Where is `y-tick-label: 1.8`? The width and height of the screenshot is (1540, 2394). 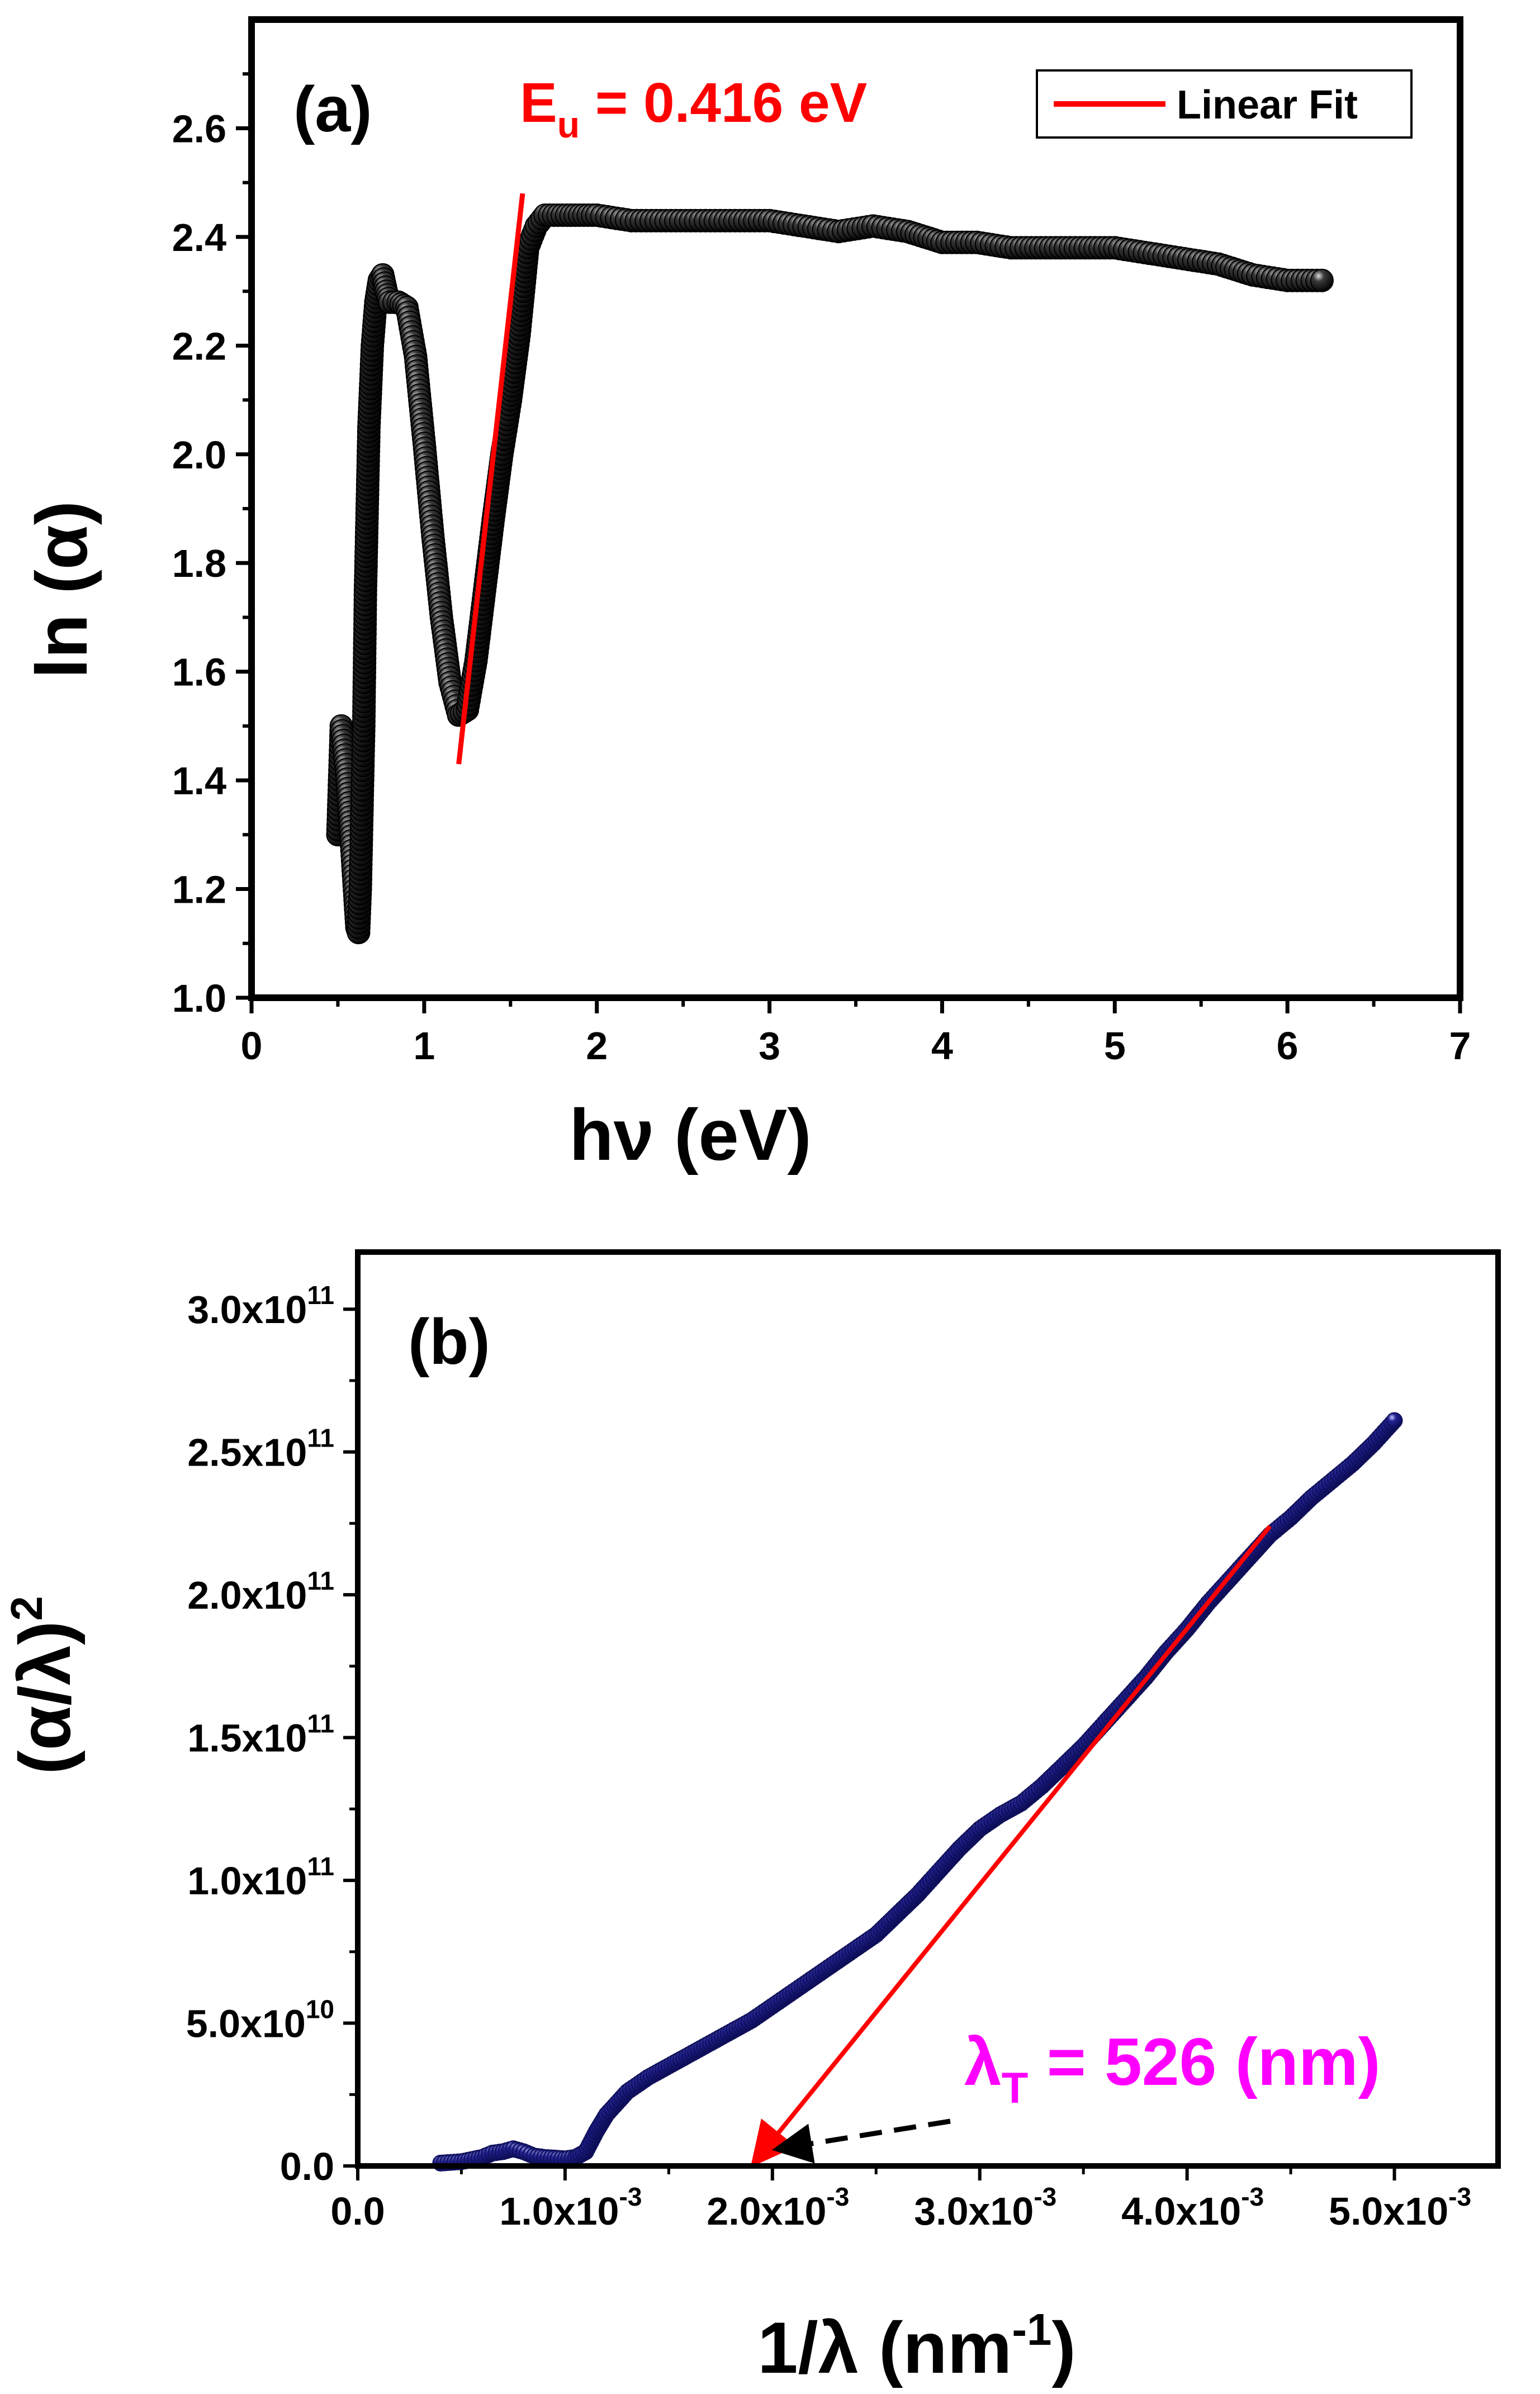
y-tick-label: 1.8 is located at coordinates (199, 564).